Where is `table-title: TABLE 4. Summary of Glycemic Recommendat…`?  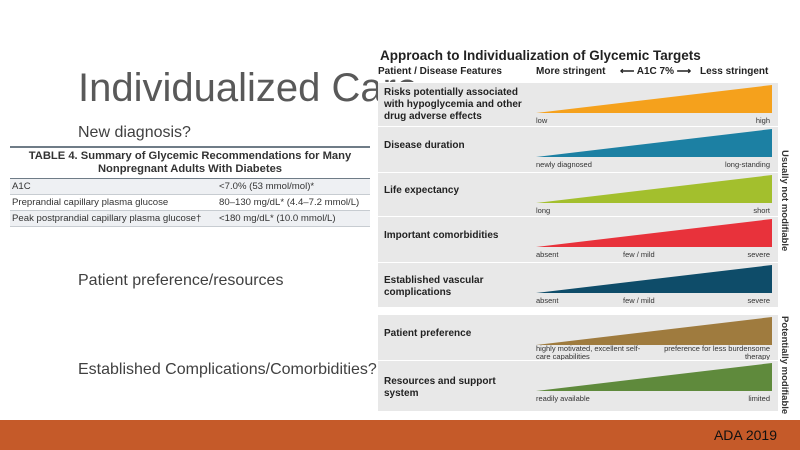 table-title: TABLE 4. Summary of Glycemic Recommendat… is located at coordinates (190, 161).